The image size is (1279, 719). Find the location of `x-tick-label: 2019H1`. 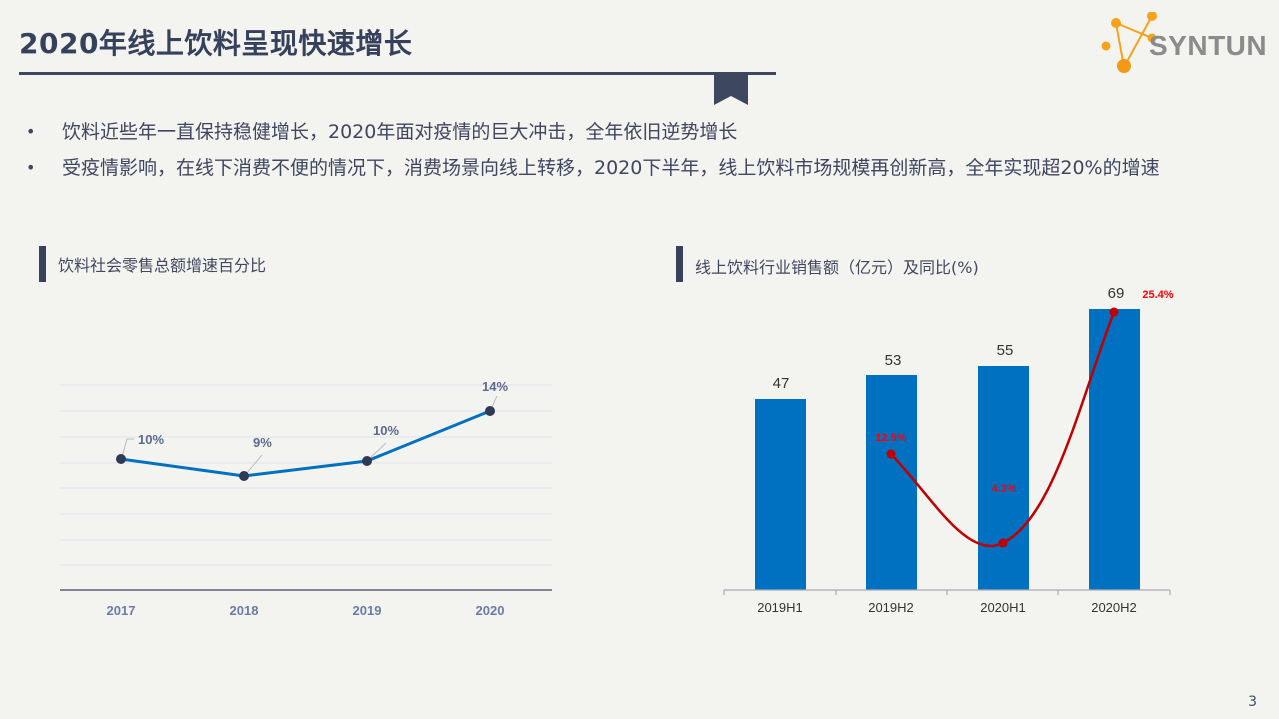

x-tick-label: 2019H1 is located at coordinates (780, 607).